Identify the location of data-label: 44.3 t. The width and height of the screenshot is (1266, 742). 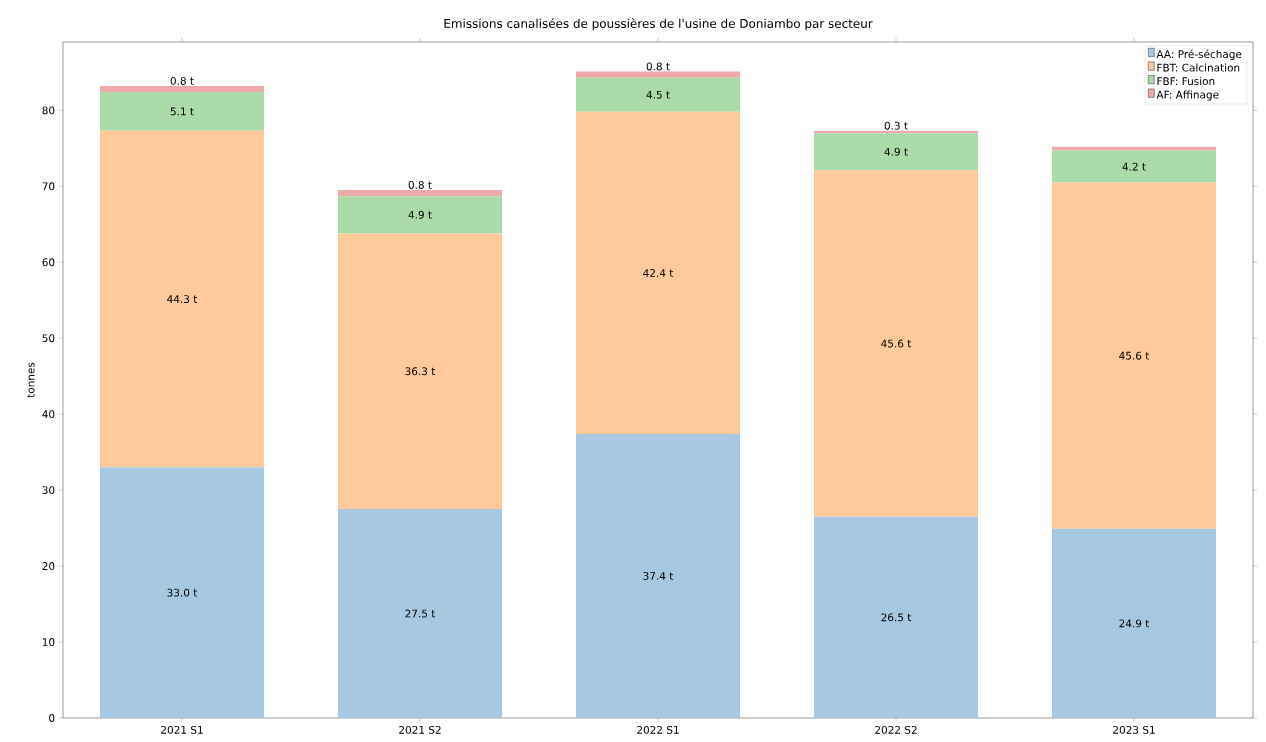
(182, 299).